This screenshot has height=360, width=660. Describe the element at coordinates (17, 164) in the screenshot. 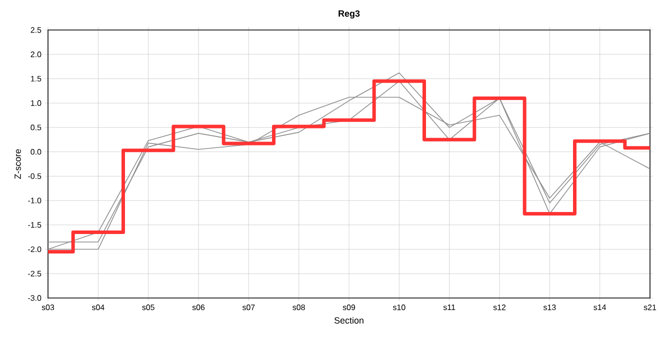

I see `y-axis-title: Z-score` at that location.